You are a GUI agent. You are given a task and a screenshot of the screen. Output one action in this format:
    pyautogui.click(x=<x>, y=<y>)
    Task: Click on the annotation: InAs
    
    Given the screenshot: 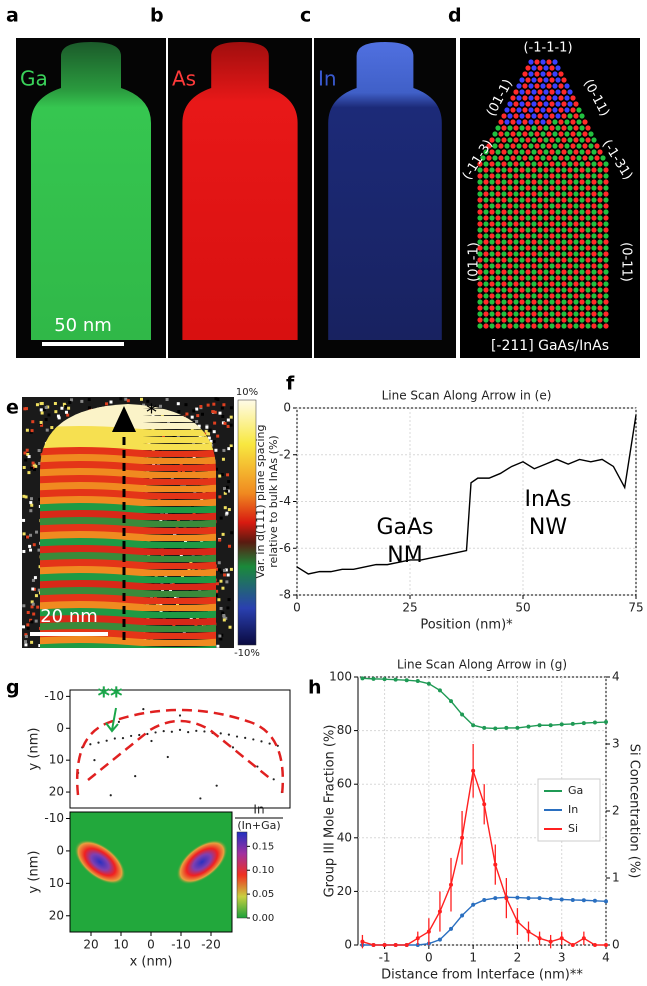 What is the action you would take?
    pyautogui.click(x=548, y=499)
    